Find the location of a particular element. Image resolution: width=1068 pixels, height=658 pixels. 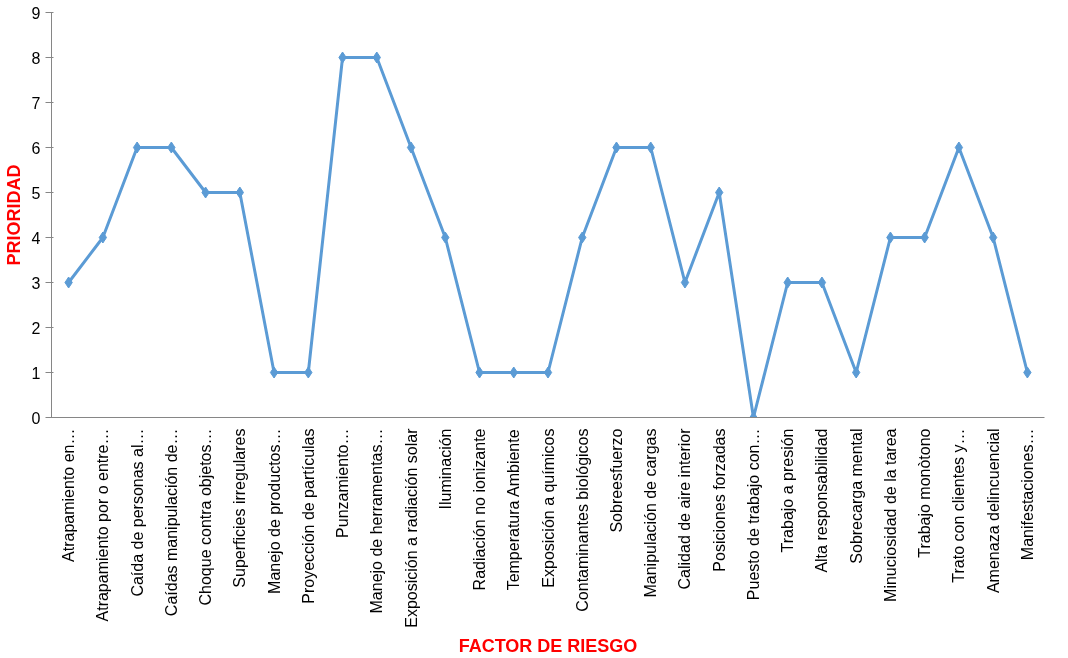

y-tick-label: 6 is located at coordinates (36, 148).